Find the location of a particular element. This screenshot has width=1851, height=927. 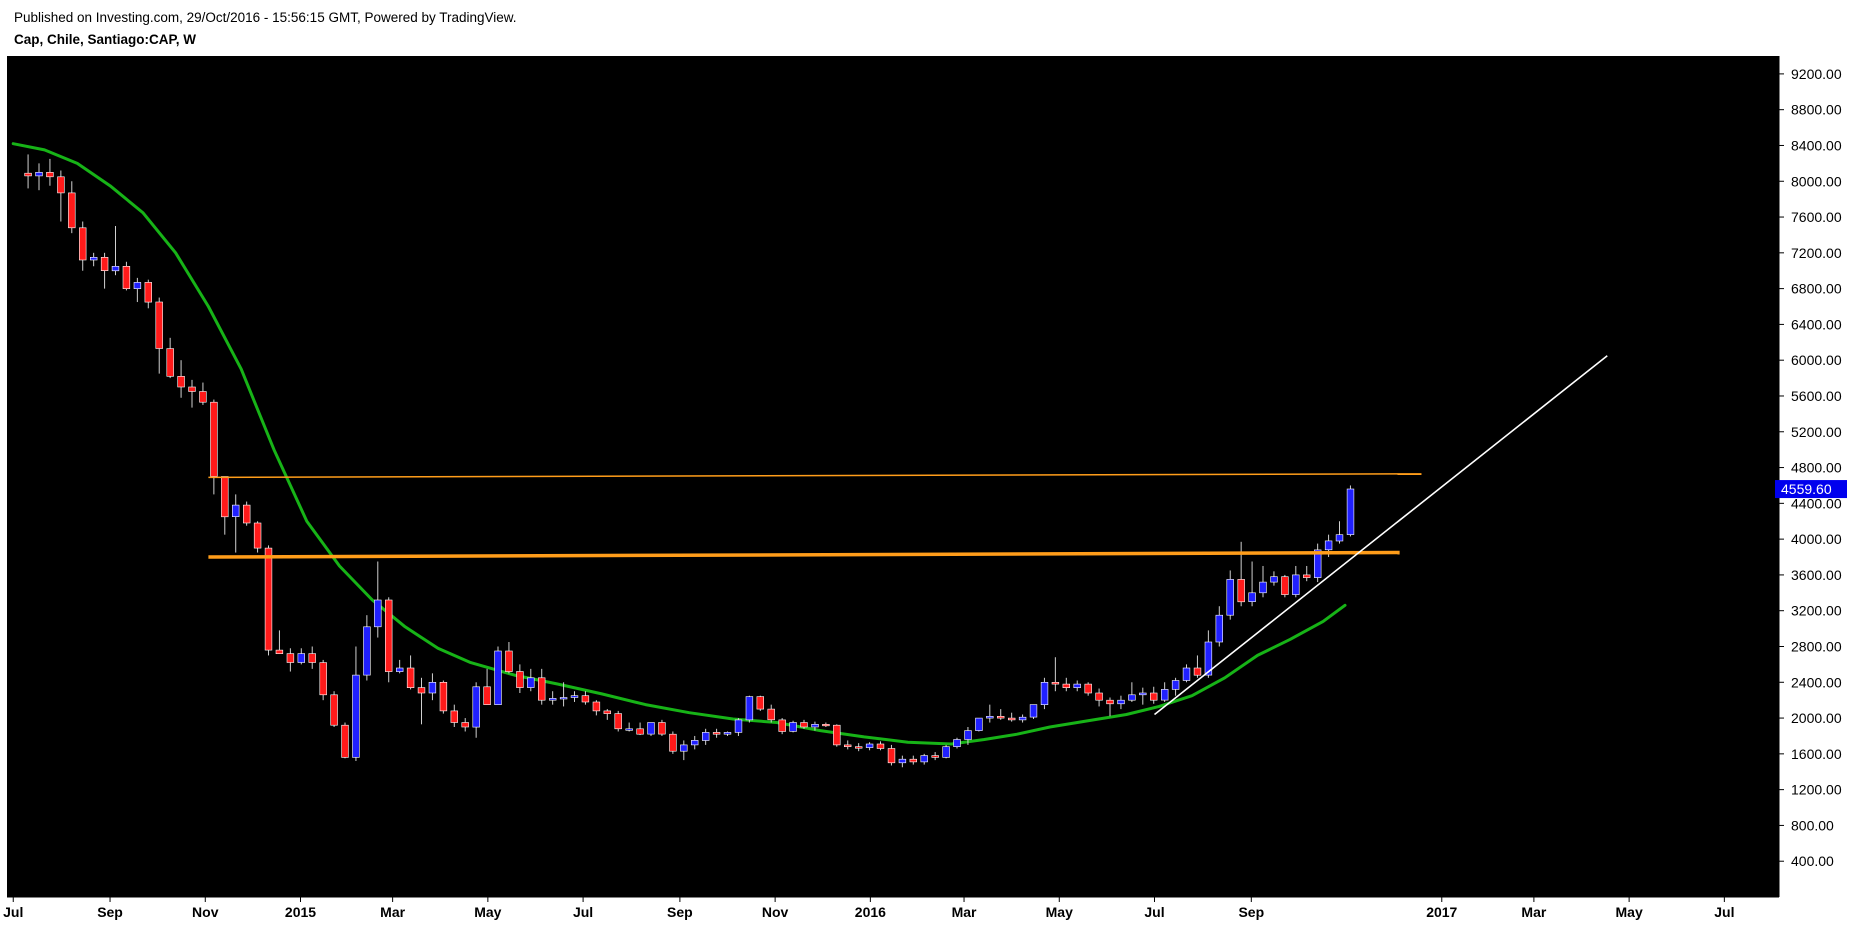

time-tick-label: 2015 is located at coordinates (300, 912).